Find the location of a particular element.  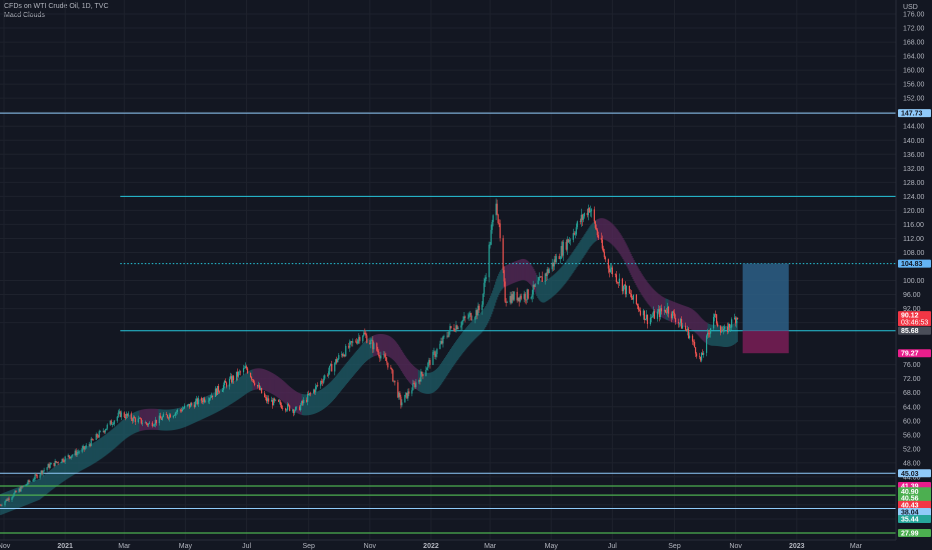

chart-symbol-title: CFDs on WTI Crude Oil, 1D, TVC is located at coordinates (56, 6).